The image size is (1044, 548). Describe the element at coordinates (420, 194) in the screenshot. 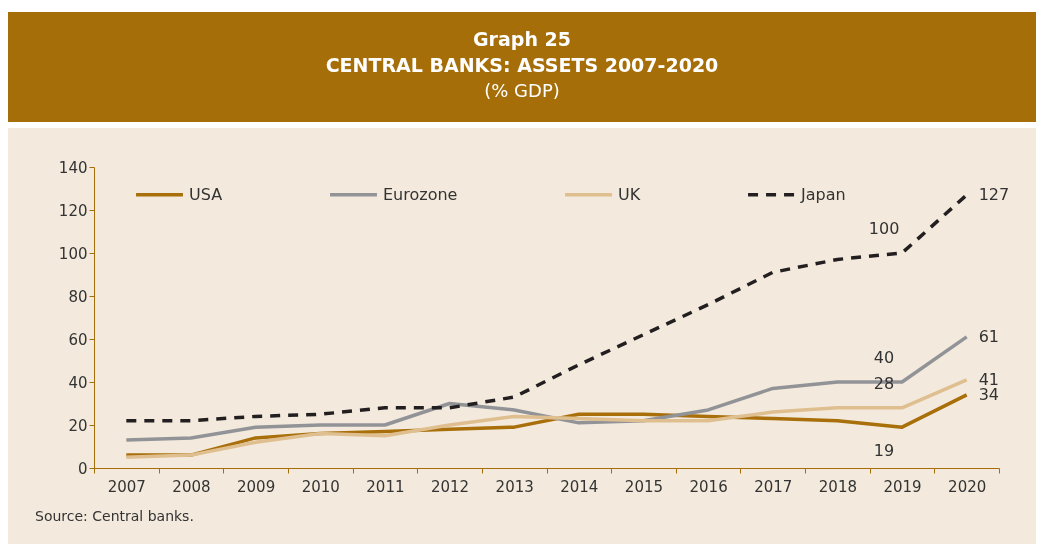

I see `legend-label: Eurozone` at that location.